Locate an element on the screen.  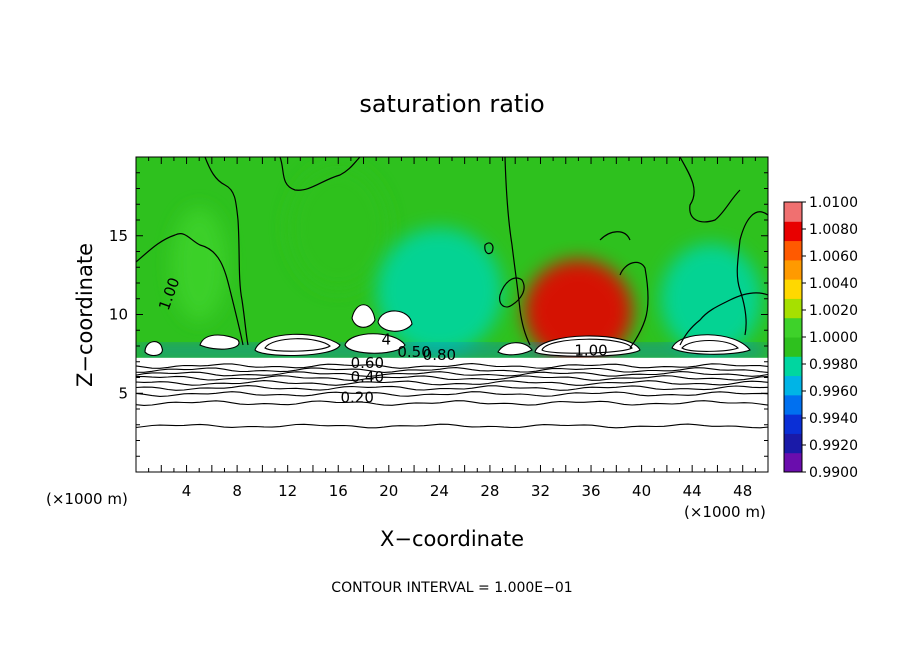
x-tick-label: 12 is located at coordinates (287, 491).